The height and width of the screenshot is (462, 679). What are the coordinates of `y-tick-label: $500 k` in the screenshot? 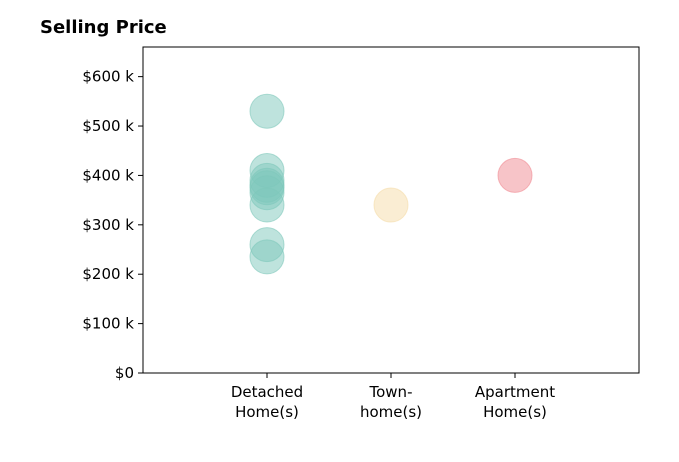 It's located at (108, 126).